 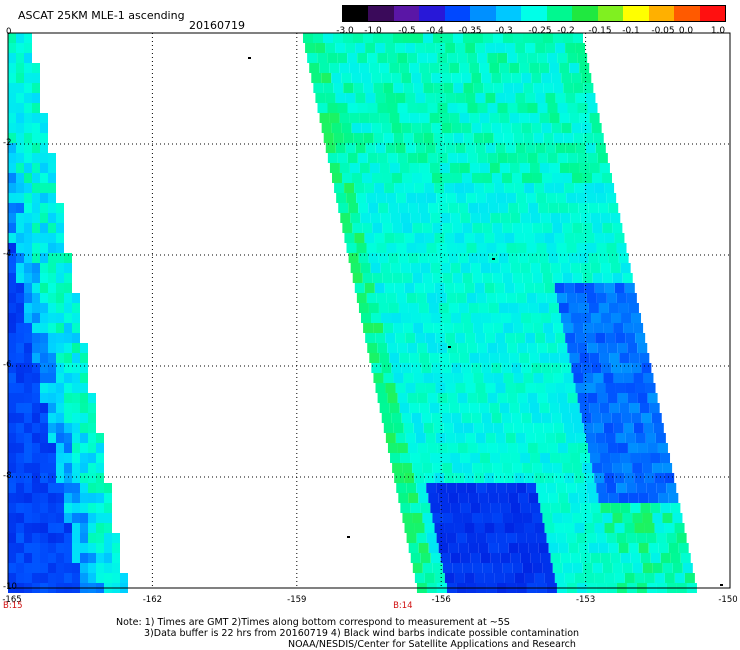 What do you see at coordinates (470, 31) in the screenshot?
I see `colorbar-label: -0.35` at bounding box center [470, 31].